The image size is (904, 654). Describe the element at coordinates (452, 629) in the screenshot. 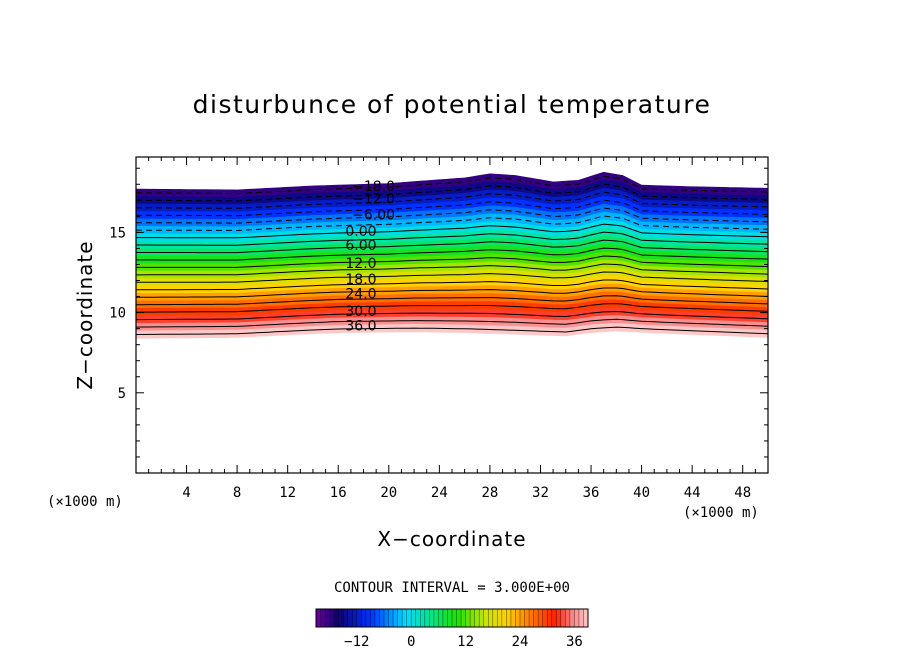

I see `colorbar: −12 0 12 24 36` at that location.